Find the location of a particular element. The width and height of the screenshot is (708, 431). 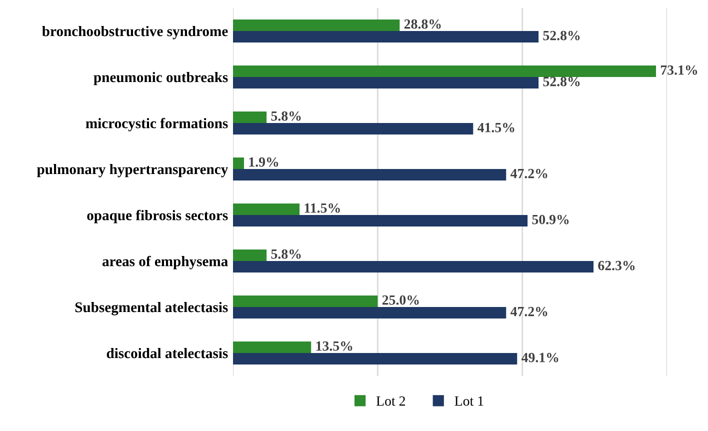

data-label: 41.5% is located at coordinates (496, 127).